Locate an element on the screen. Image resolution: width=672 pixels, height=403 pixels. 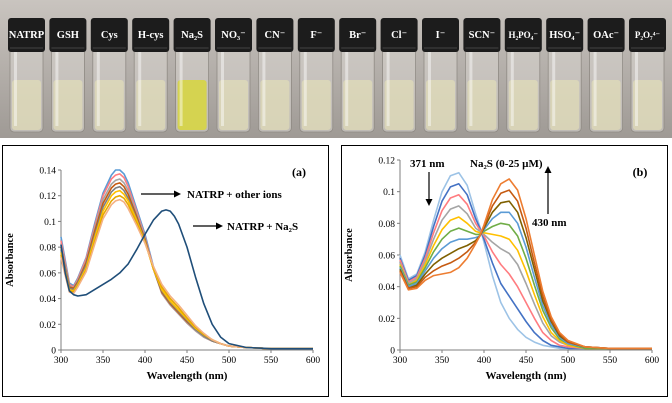
vial: GSH is located at coordinates (68, 75).